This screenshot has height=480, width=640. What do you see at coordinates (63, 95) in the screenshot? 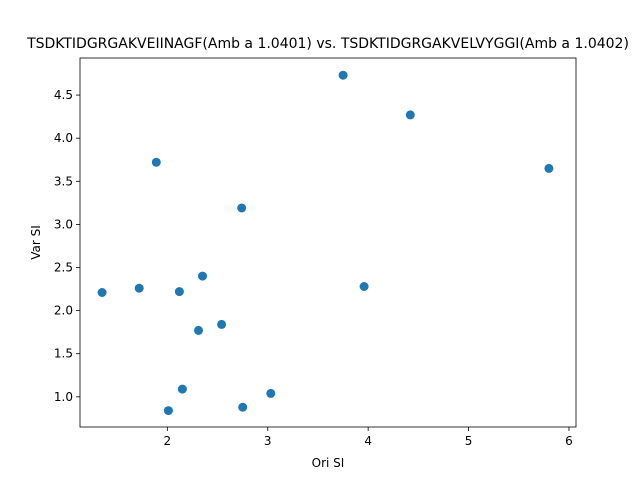
I see `y-tick-label: 4.5` at bounding box center [63, 95].